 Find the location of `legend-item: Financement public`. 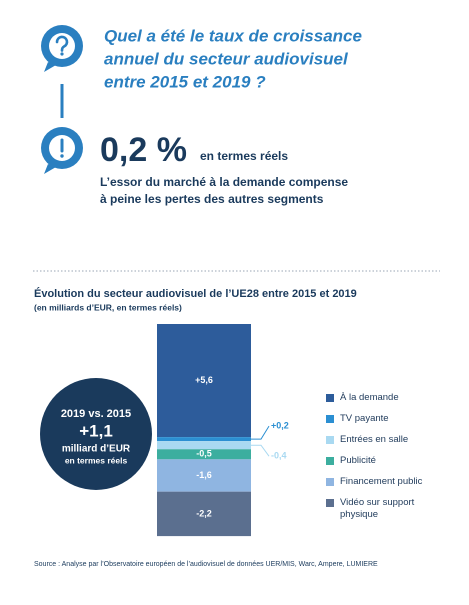

legend-item: Financement public is located at coordinates (386, 482).